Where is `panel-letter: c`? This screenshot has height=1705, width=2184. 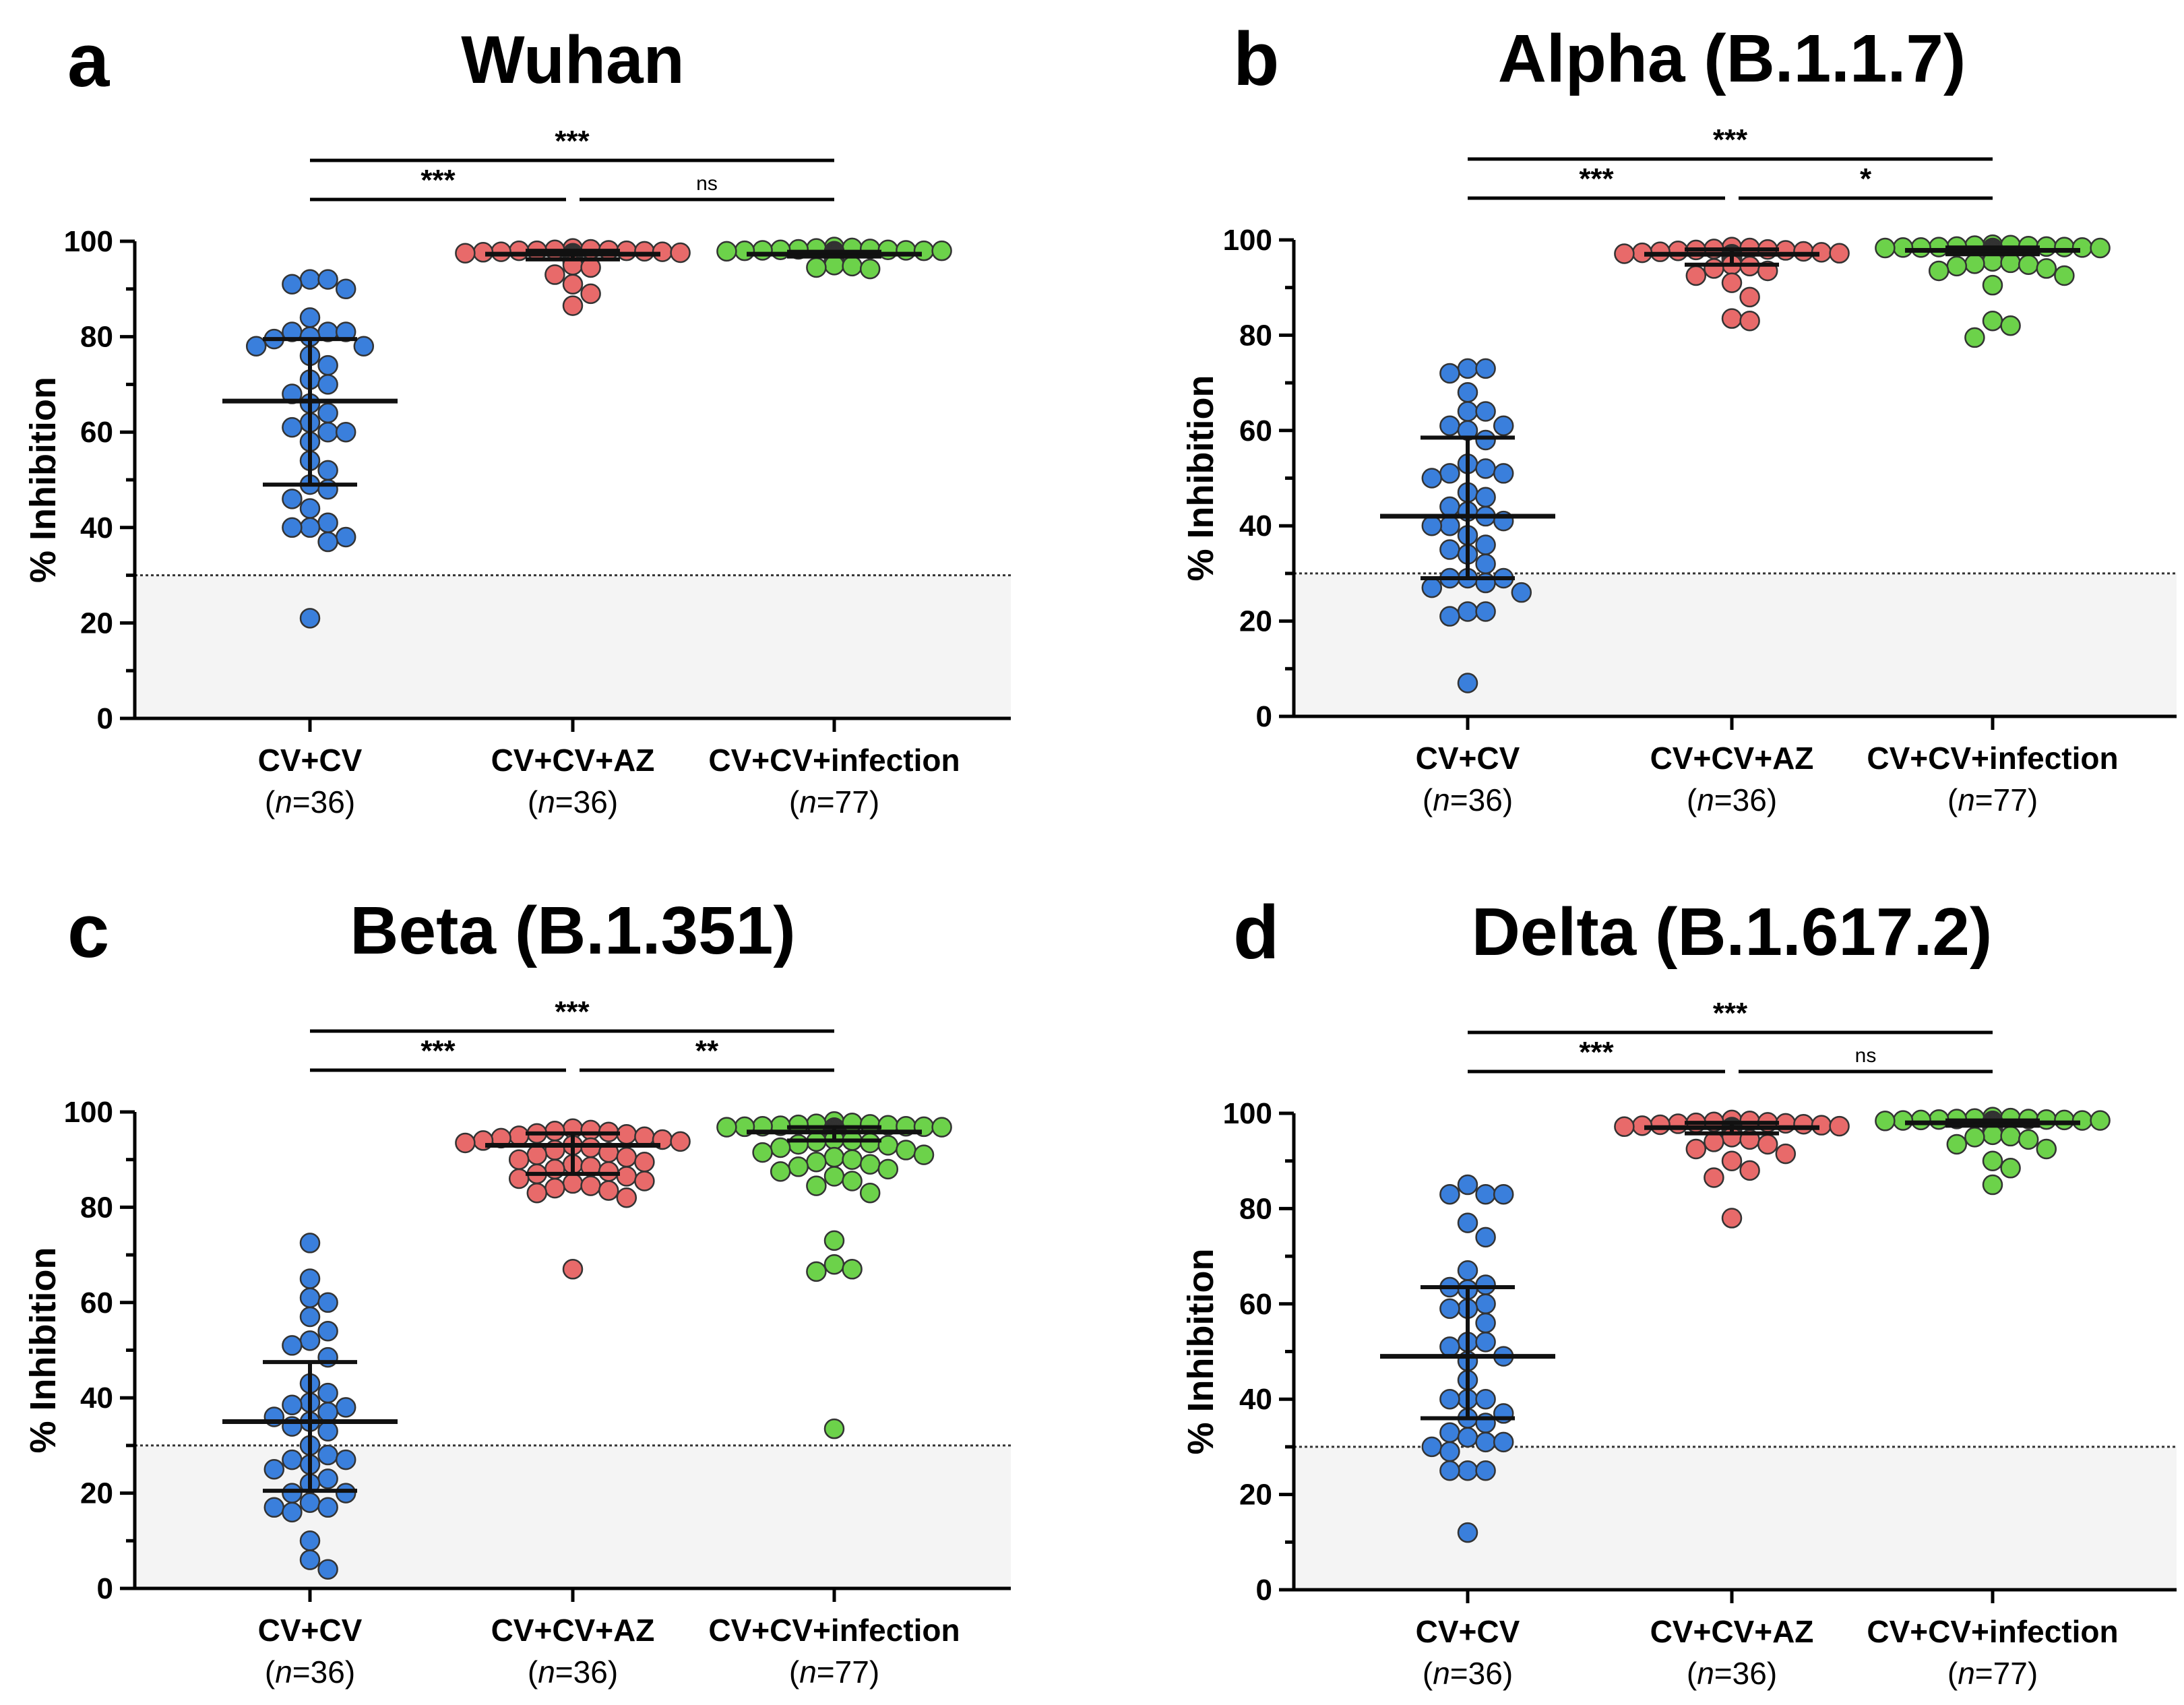 panel-letter: c is located at coordinates (88, 931).